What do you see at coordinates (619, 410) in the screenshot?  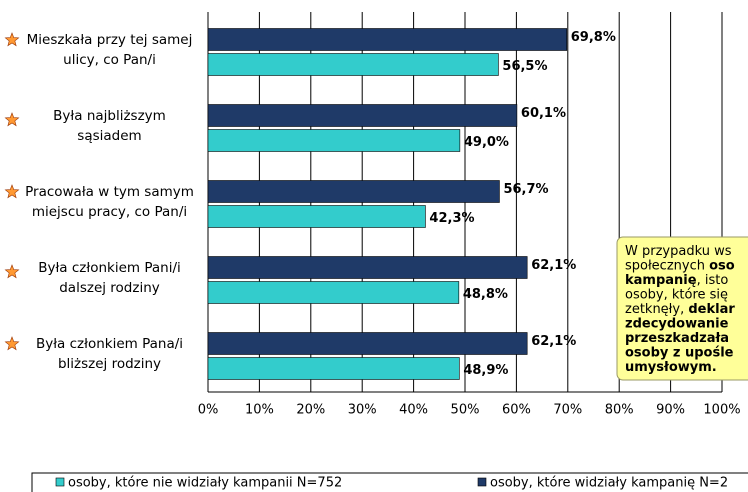 I see `x-tick-label: 80%` at bounding box center [619, 410].